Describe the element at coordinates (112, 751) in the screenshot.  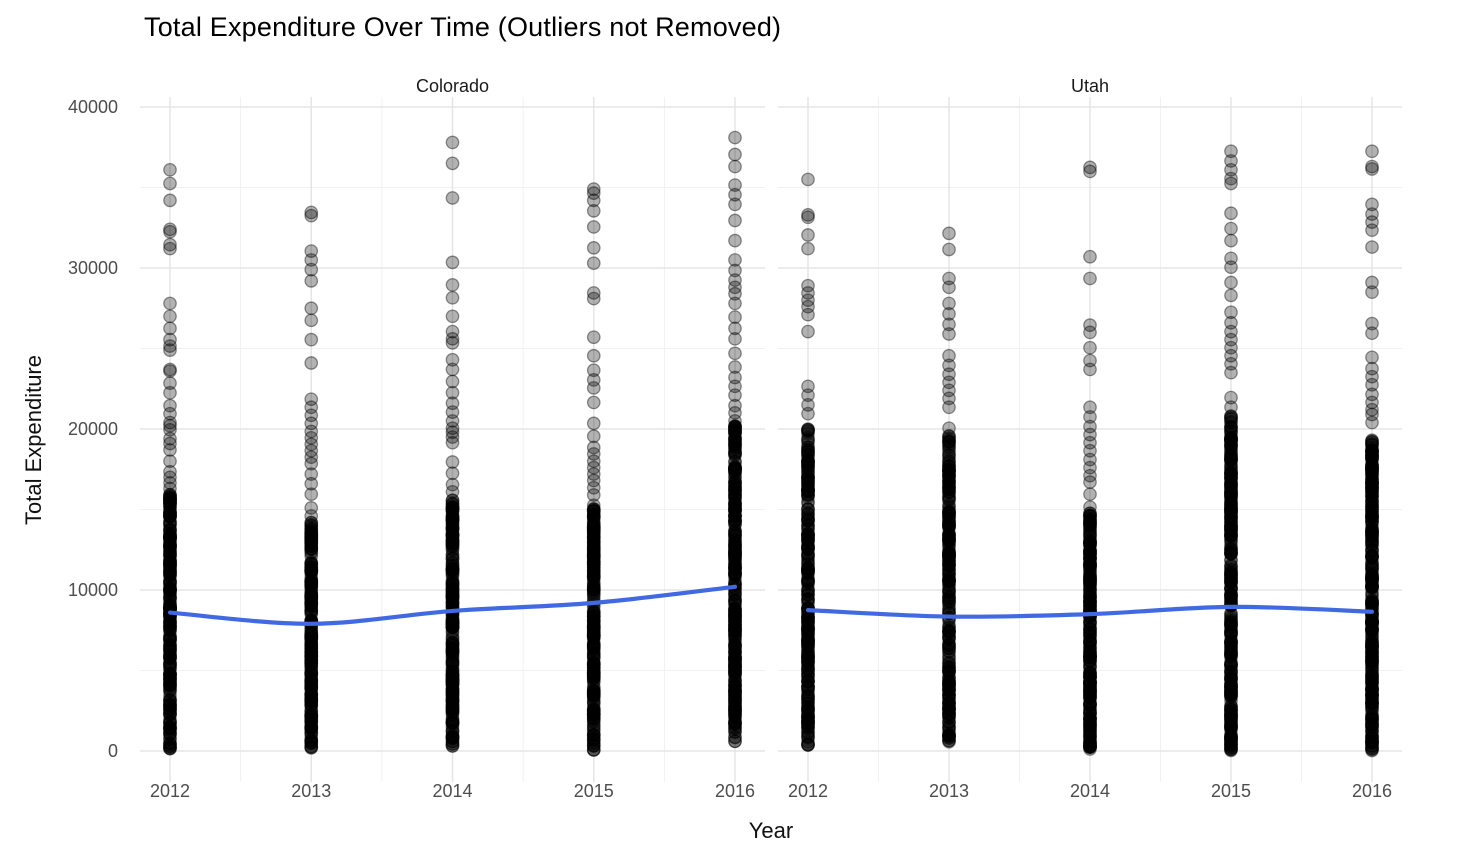
I see `y-tick-label: 0` at that location.